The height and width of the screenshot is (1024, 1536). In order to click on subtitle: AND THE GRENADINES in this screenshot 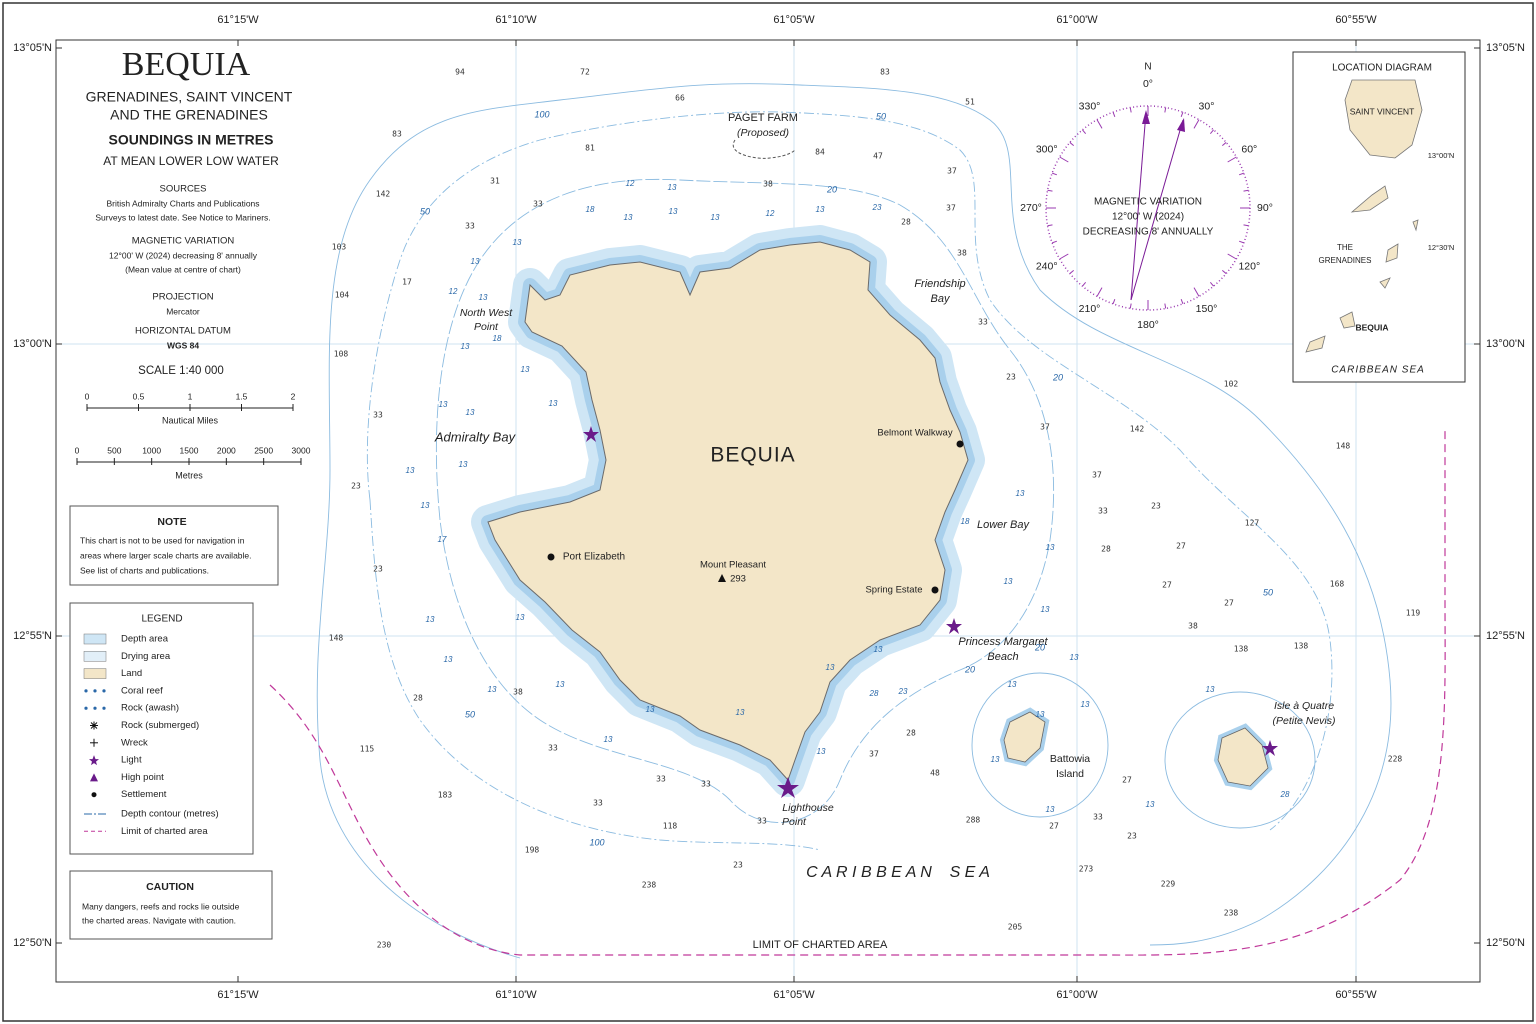, I will do `click(189, 115)`.